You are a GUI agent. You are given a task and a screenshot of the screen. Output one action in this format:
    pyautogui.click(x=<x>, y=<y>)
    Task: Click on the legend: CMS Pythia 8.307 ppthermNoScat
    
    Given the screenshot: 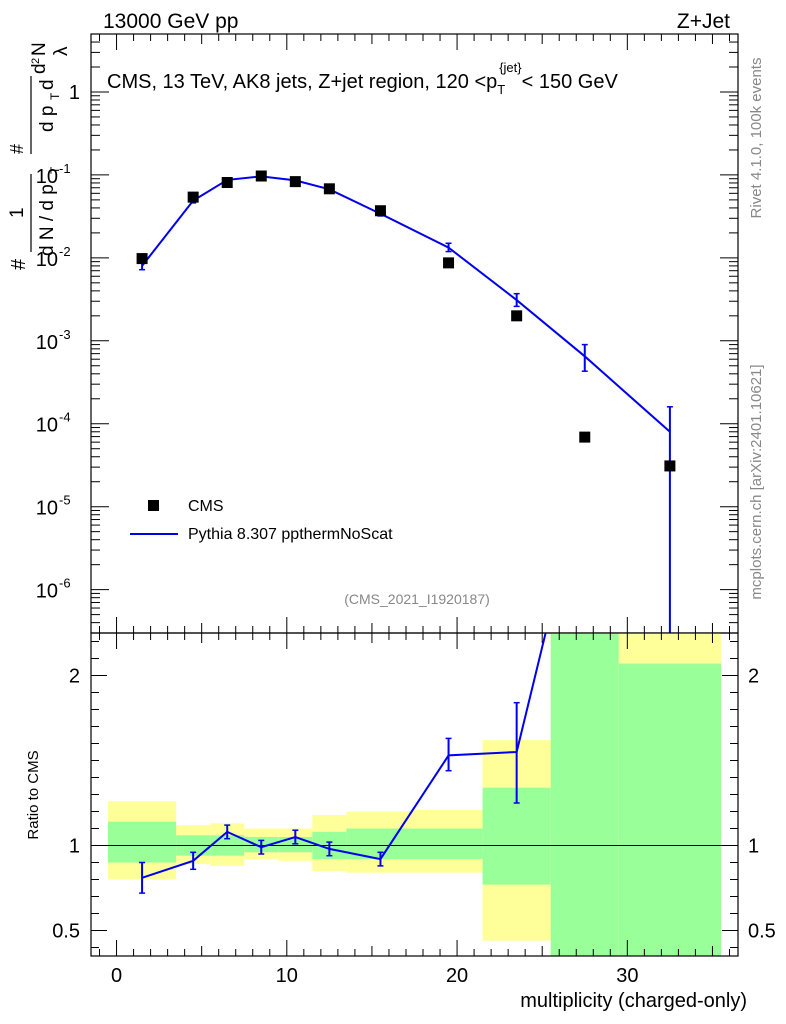 What is the action you would take?
    pyautogui.click(x=261, y=520)
    